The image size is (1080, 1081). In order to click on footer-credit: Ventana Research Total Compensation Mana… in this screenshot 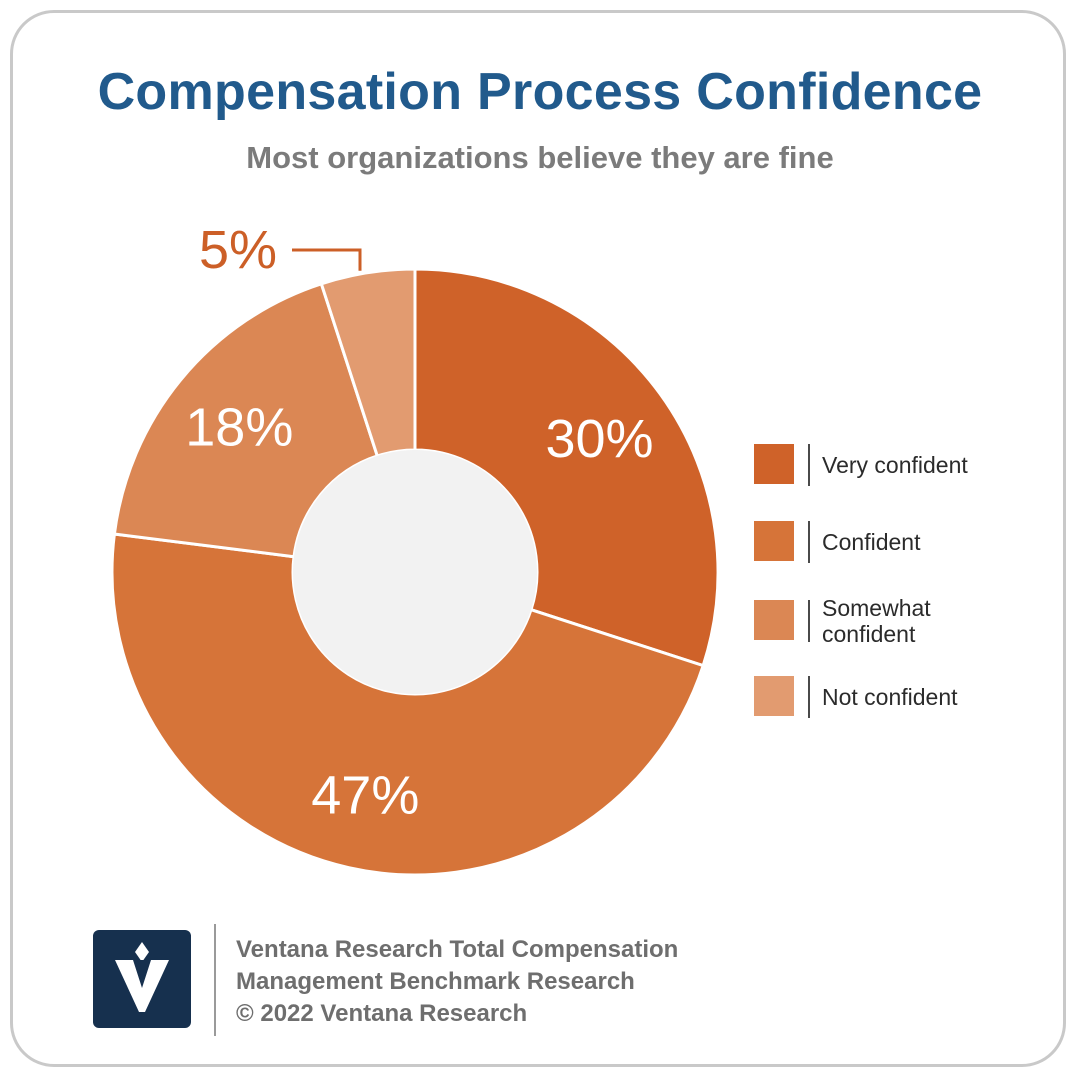, I will do `click(457, 982)`.